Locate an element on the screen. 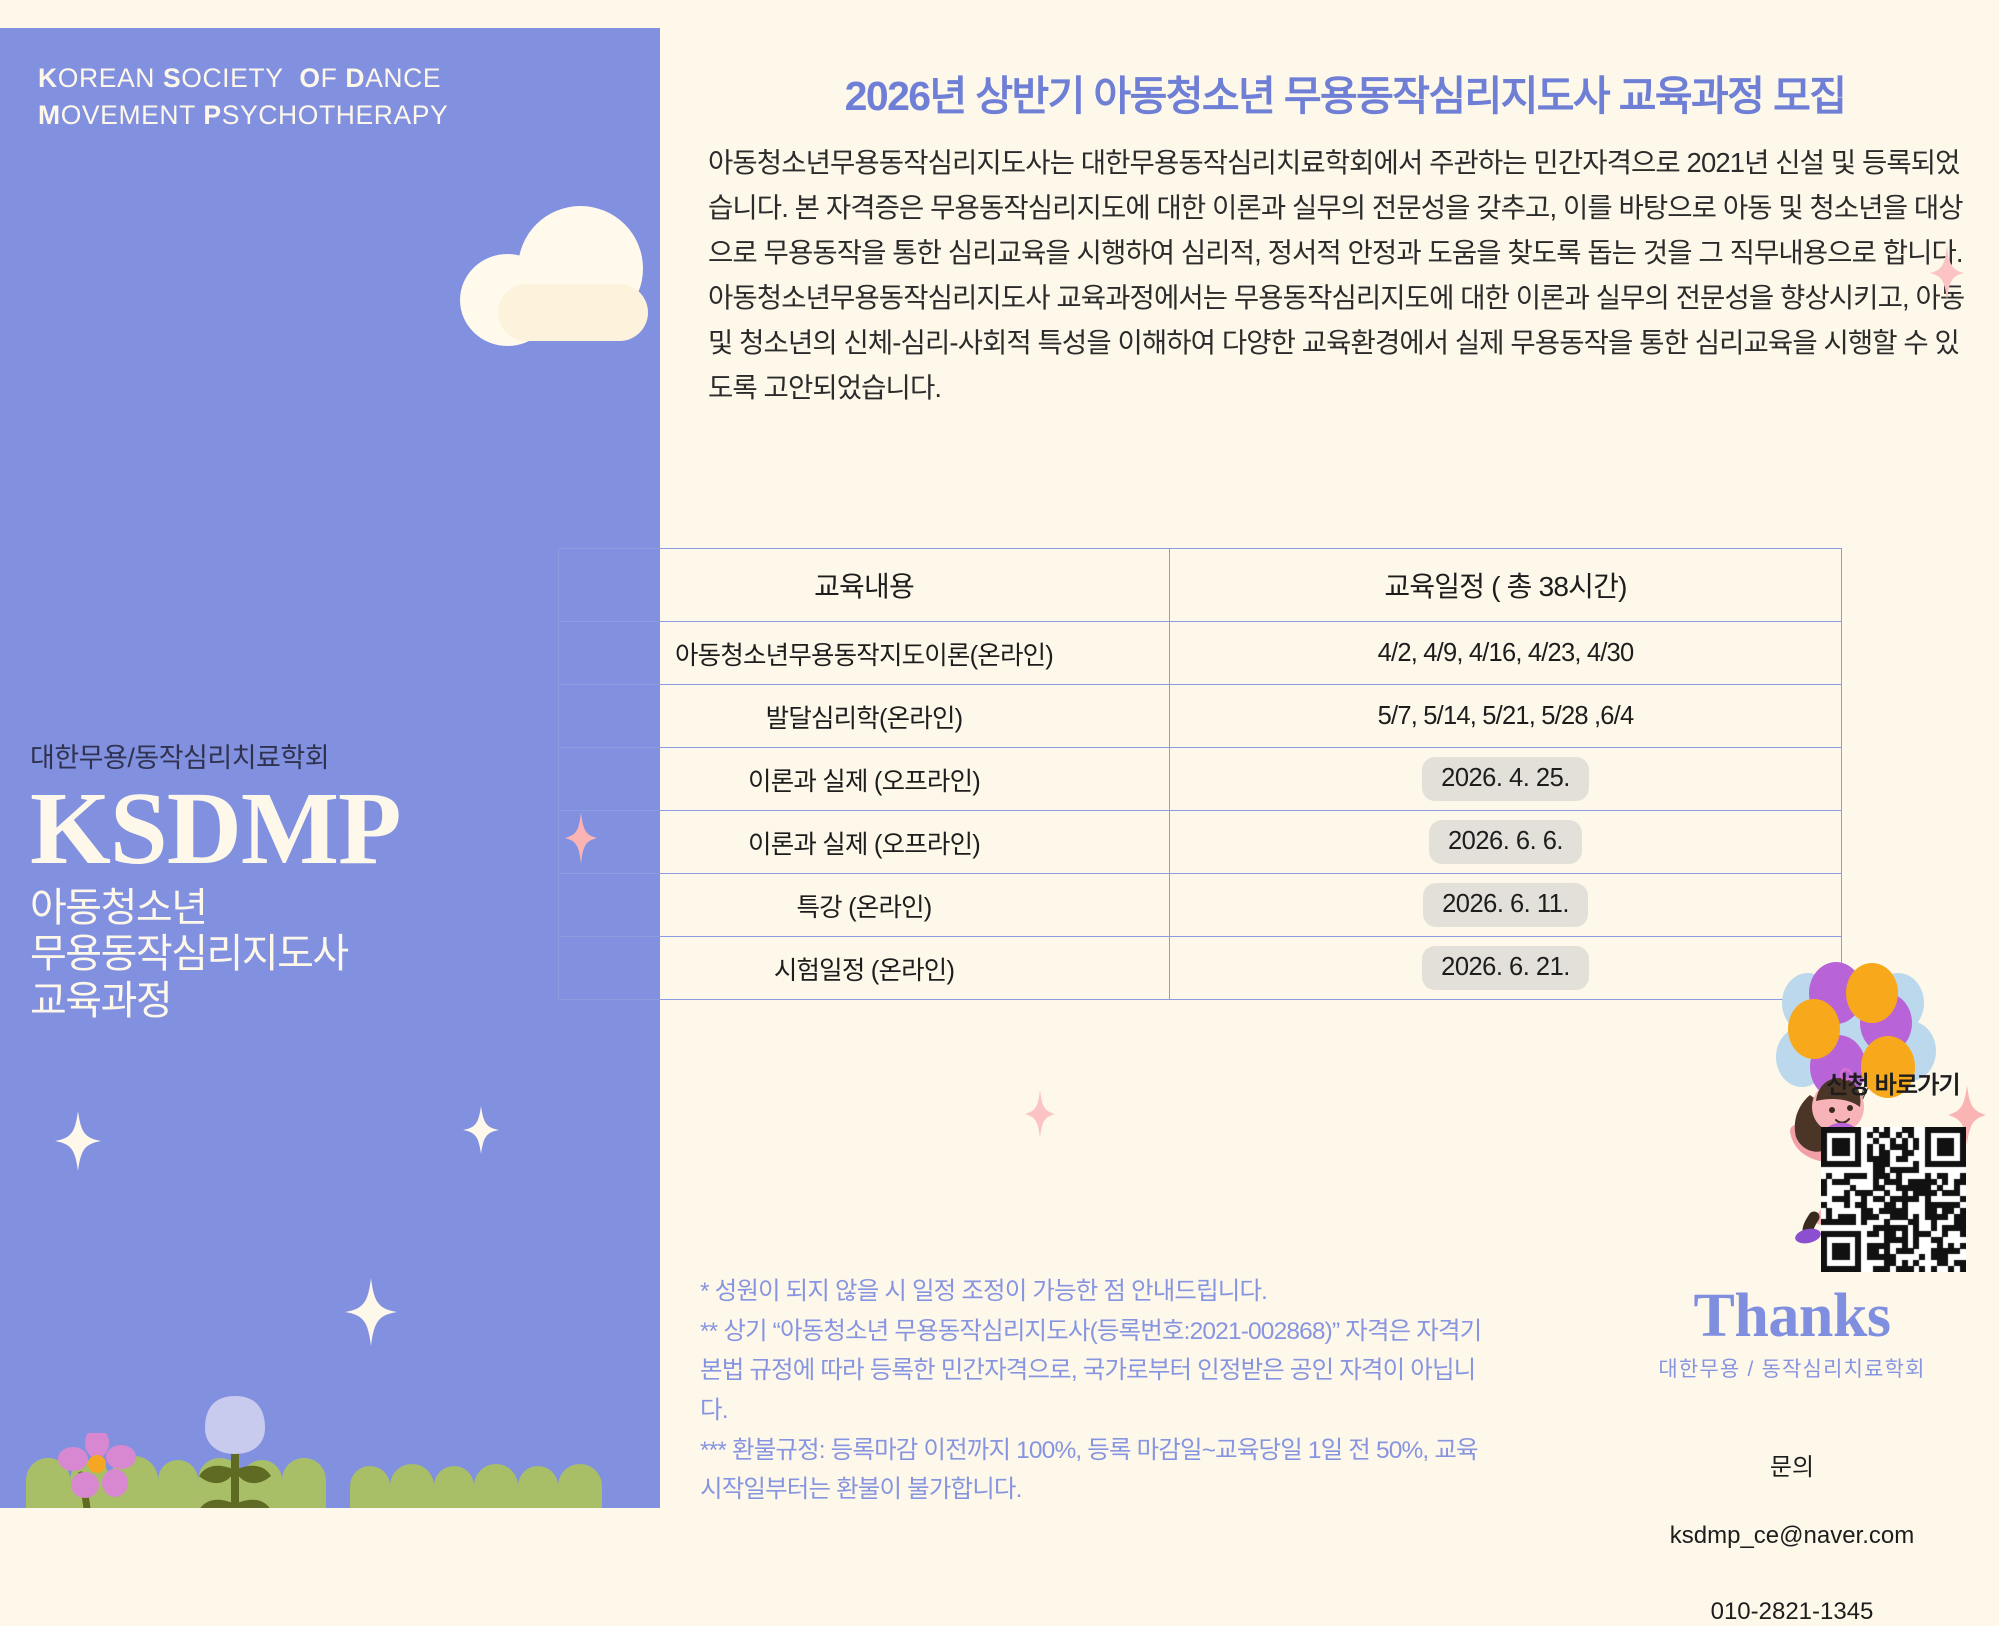 The height and width of the screenshot is (1626, 1999). cell-schedule: 2026. 6. 11. is located at coordinates (1505, 905).